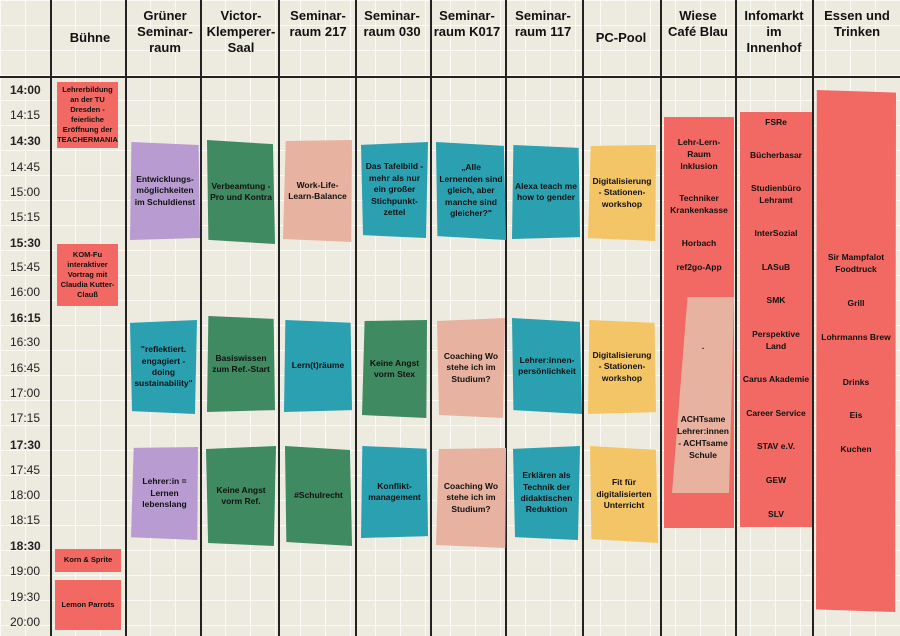 The width and height of the screenshot is (900, 636). Describe the element at coordinates (88, 560) in the screenshot. I see `event-buehne-korn-sprite: Korn & Sprite` at that location.